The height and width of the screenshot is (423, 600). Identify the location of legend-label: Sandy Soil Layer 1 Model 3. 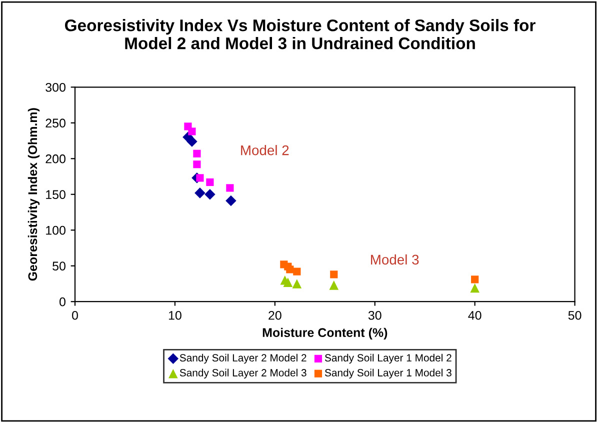
(388, 373).